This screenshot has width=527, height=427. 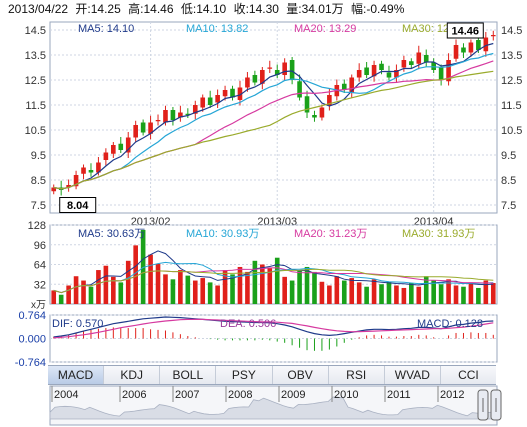 What do you see at coordinates (301, 375) in the screenshot?
I see `tab-obv: OBV` at bounding box center [301, 375].